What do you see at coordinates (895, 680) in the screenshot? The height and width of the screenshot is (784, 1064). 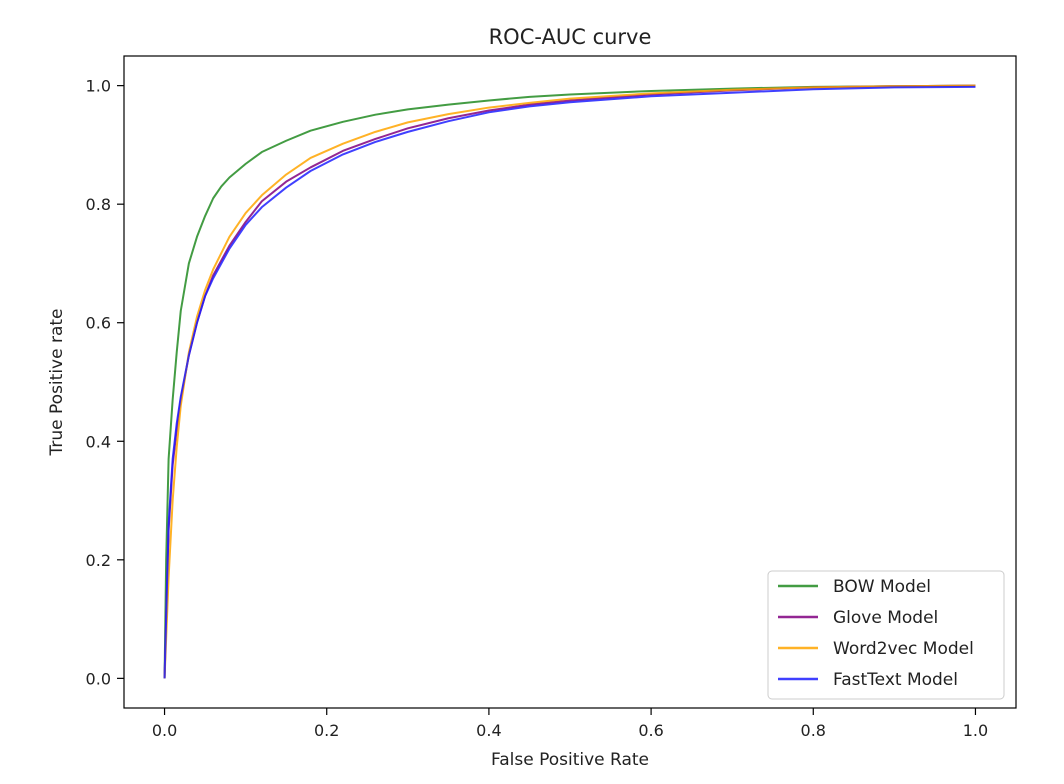 I see `legend-label-fasttext-model: FastText Model` at bounding box center [895, 680].